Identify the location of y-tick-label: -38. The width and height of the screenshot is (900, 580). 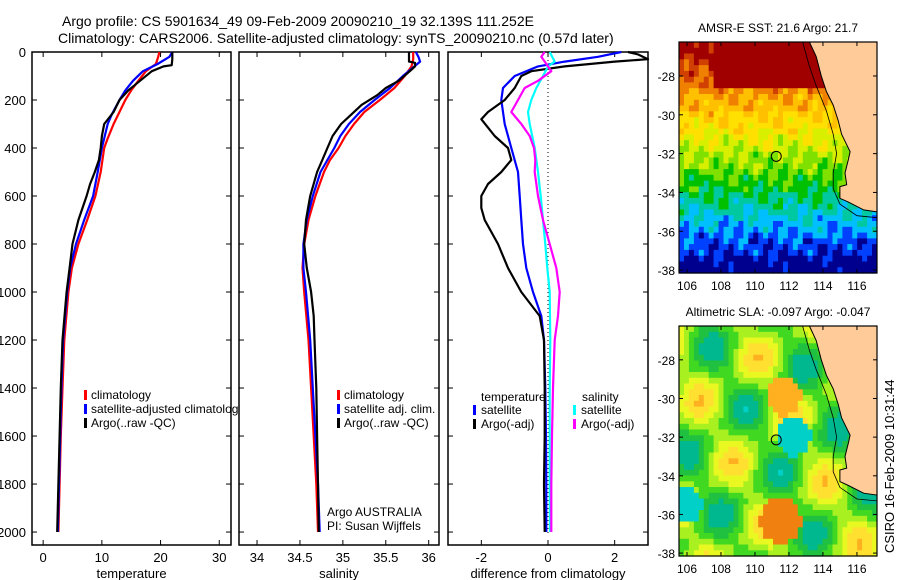
(667, 271).